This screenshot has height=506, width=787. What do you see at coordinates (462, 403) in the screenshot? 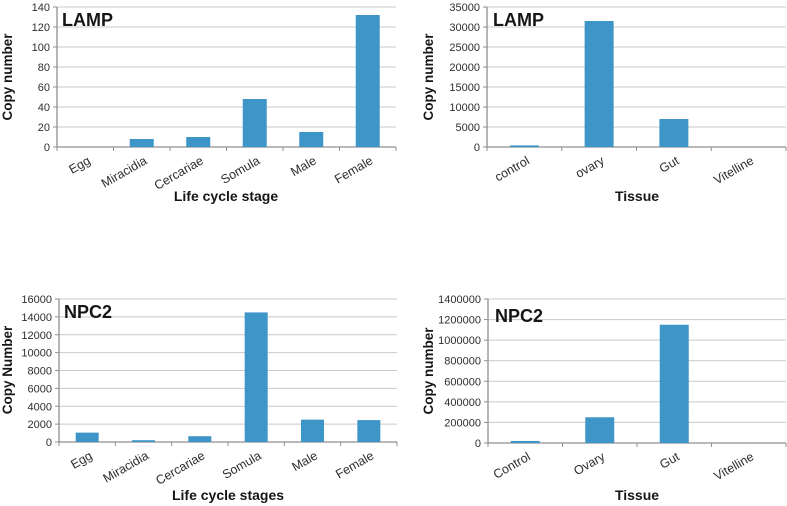
I see `y-tick-label: 400000` at bounding box center [462, 403].